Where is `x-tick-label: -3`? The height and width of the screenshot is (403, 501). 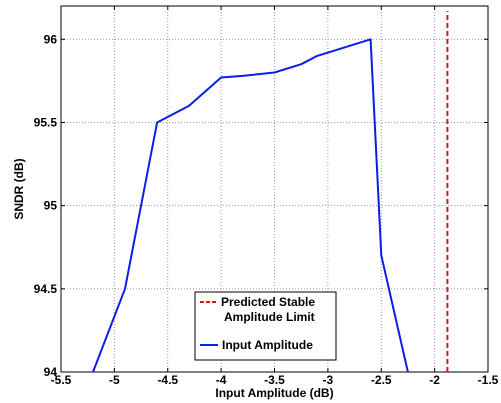
x-tick-label: -3 is located at coordinates (328, 380).